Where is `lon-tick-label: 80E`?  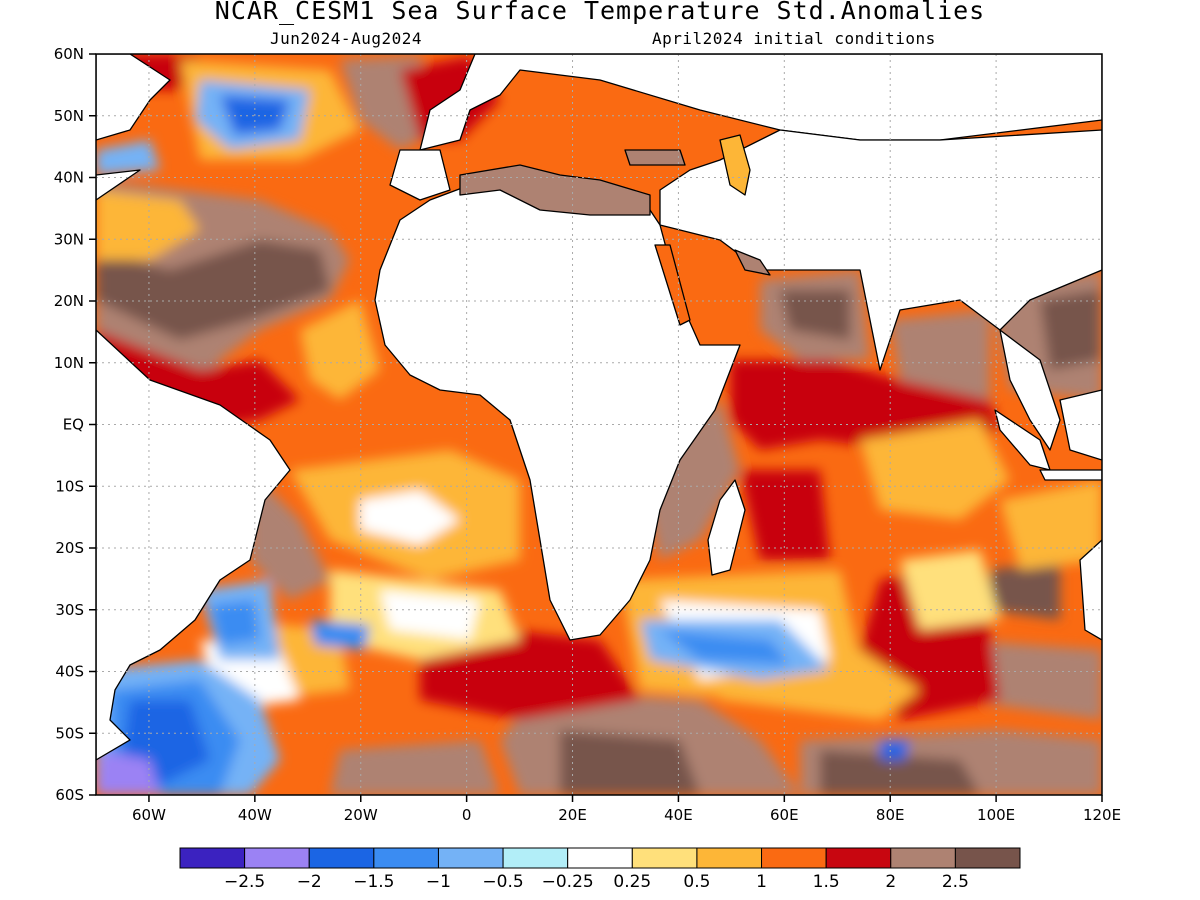 lon-tick-label: 80E is located at coordinates (890, 815).